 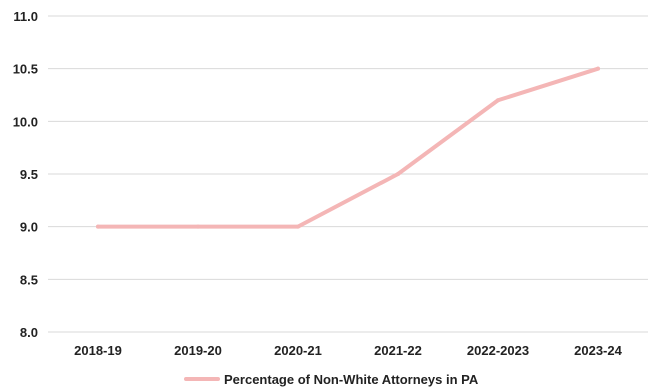 I want to click on x-tick-label: 2023-24, so click(x=598, y=350).